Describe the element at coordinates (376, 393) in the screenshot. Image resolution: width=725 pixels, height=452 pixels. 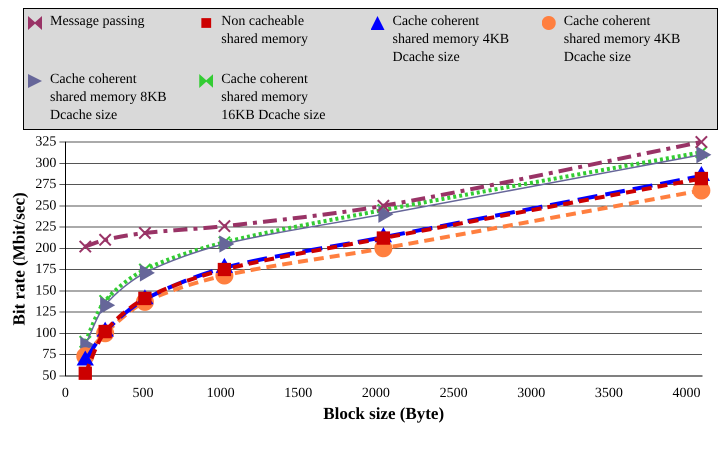
I see `x-tick-label: 2000` at that location.